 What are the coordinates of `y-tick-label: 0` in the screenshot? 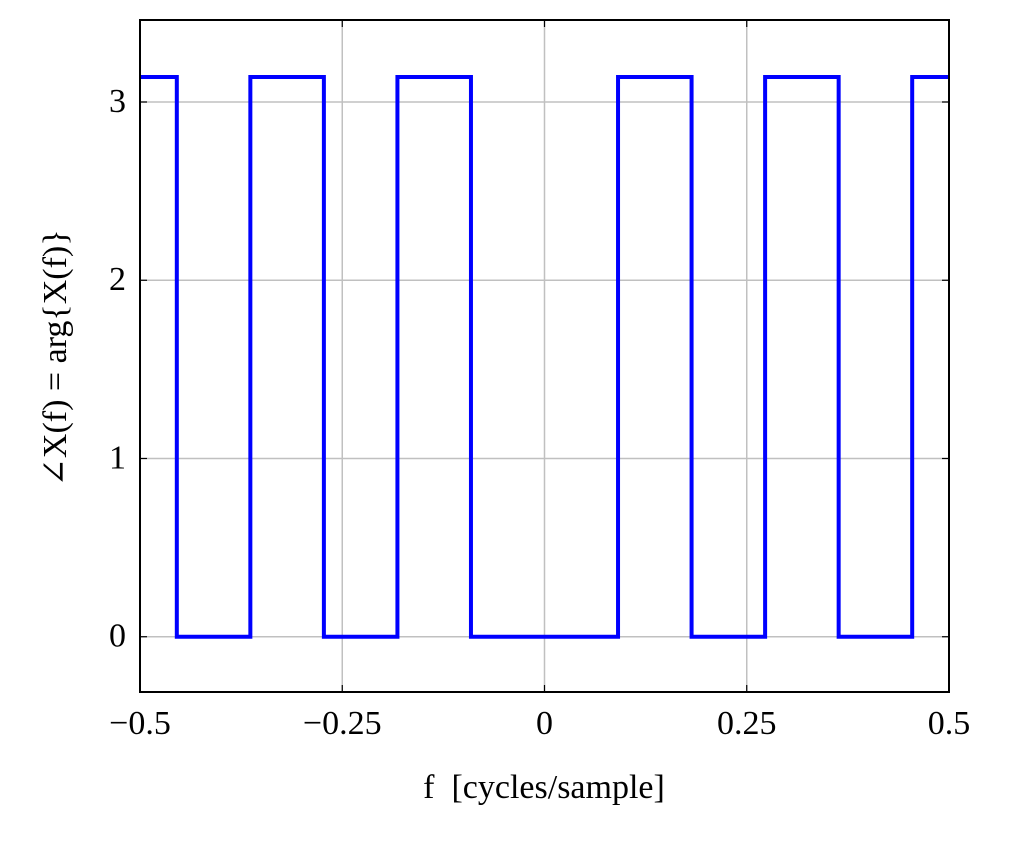 It's located at (117, 636).